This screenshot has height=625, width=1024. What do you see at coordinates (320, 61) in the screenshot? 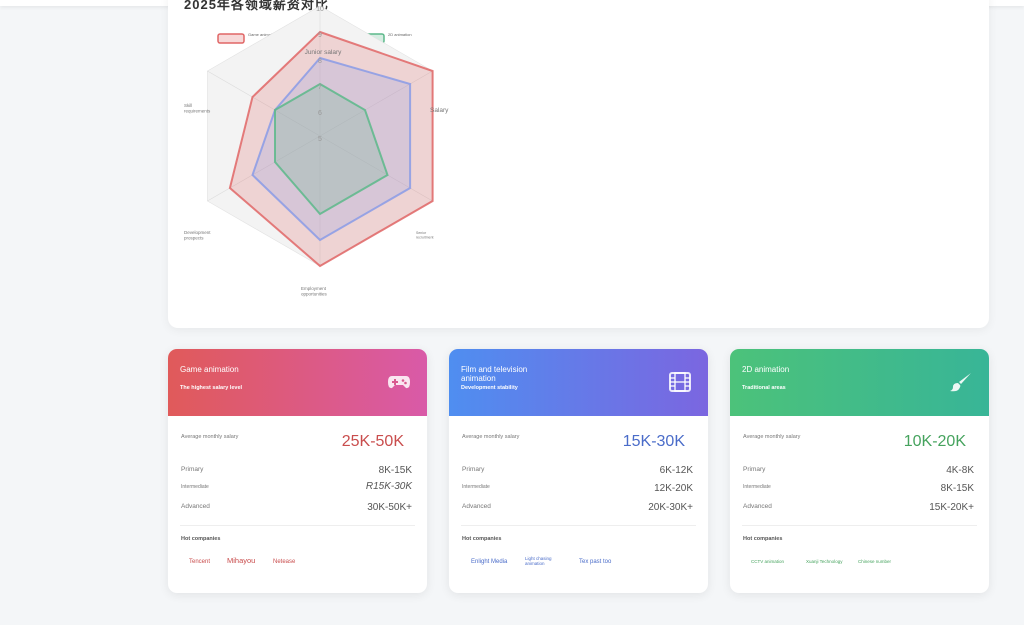
I see `radar-tick-label: 8` at bounding box center [320, 61].